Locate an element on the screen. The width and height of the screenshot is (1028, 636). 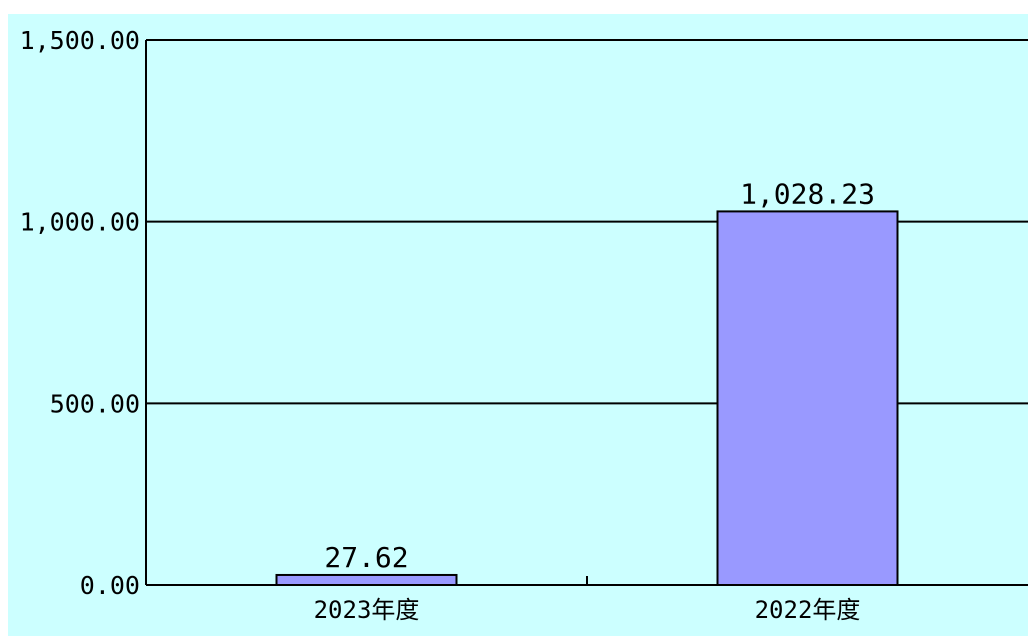
y-tick-label-1: 500.00 is located at coordinates (95, 403).